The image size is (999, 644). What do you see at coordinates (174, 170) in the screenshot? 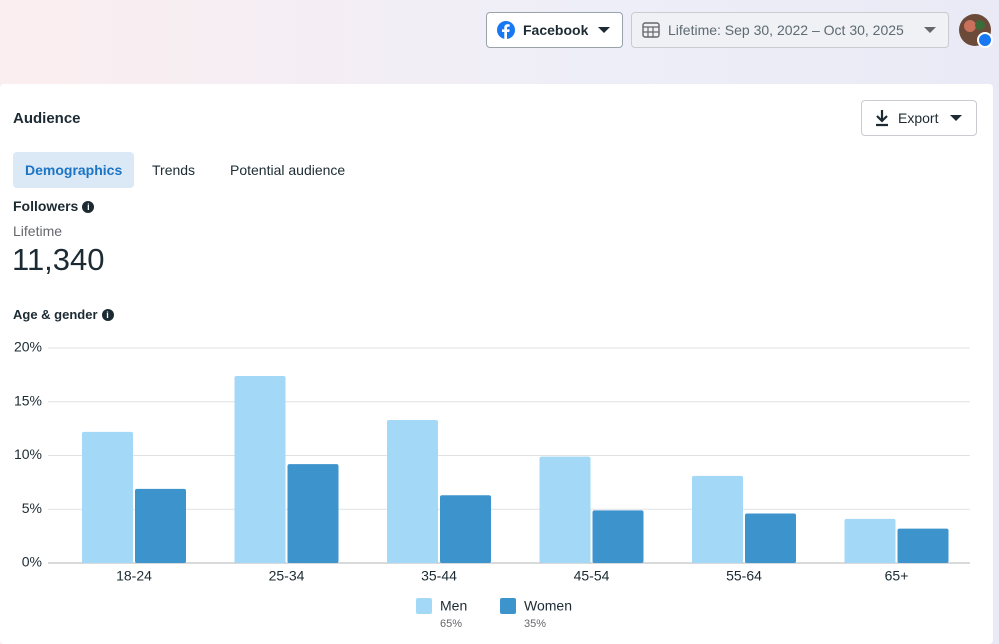
I see `tab: Trends` at bounding box center [174, 170].